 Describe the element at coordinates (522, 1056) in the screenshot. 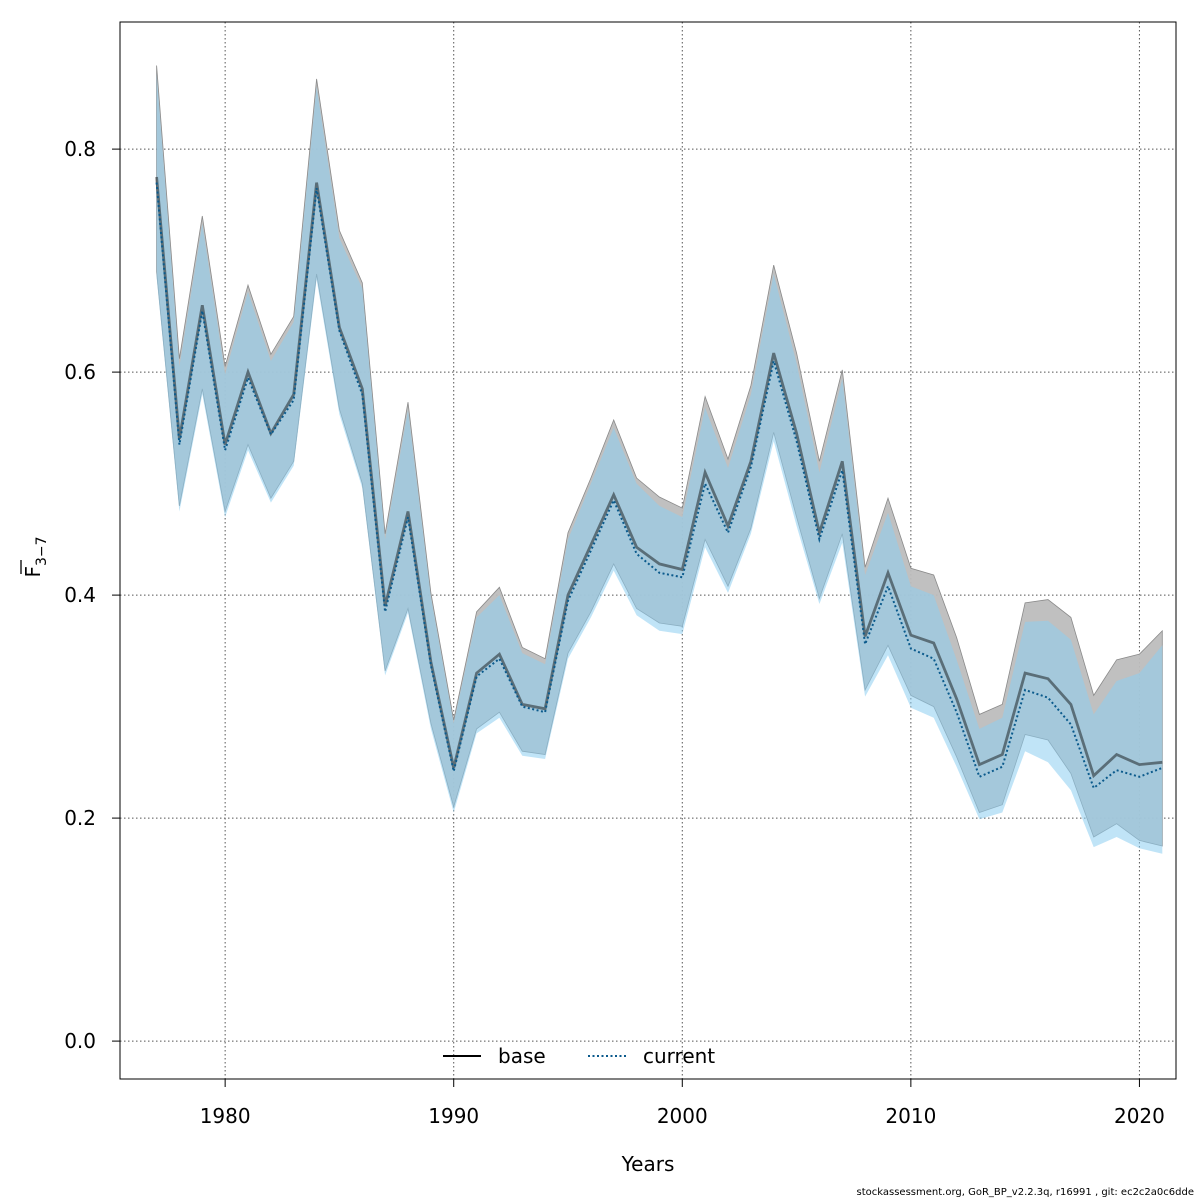

I see `legend-label-base: base` at that location.